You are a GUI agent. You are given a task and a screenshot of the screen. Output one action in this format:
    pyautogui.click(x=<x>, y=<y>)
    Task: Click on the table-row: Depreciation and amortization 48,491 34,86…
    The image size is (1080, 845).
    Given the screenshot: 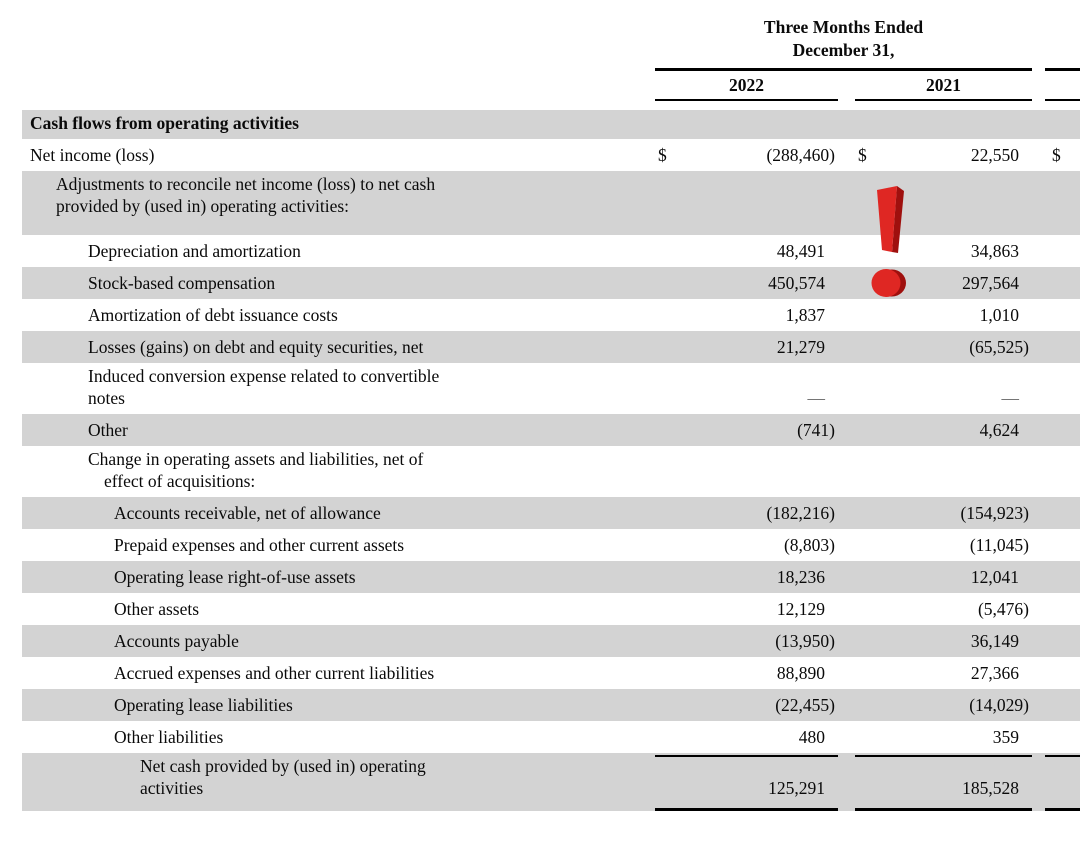 What is the action you would take?
    pyautogui.click(x=551, y=251)
    